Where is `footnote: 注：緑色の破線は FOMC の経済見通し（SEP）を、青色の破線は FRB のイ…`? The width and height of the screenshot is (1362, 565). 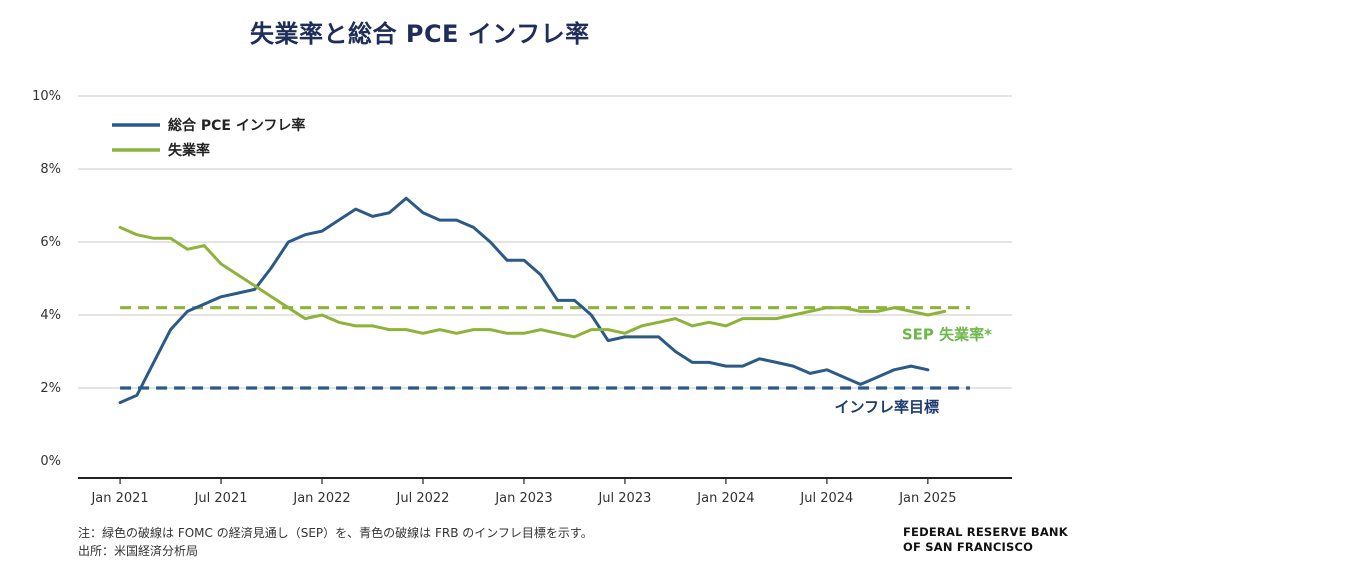 footnote: 注：緑色の破線は FOMC の経済見通し（SEP）を、青色の破線は FRB のイ… is located at coordinates (335, 533).